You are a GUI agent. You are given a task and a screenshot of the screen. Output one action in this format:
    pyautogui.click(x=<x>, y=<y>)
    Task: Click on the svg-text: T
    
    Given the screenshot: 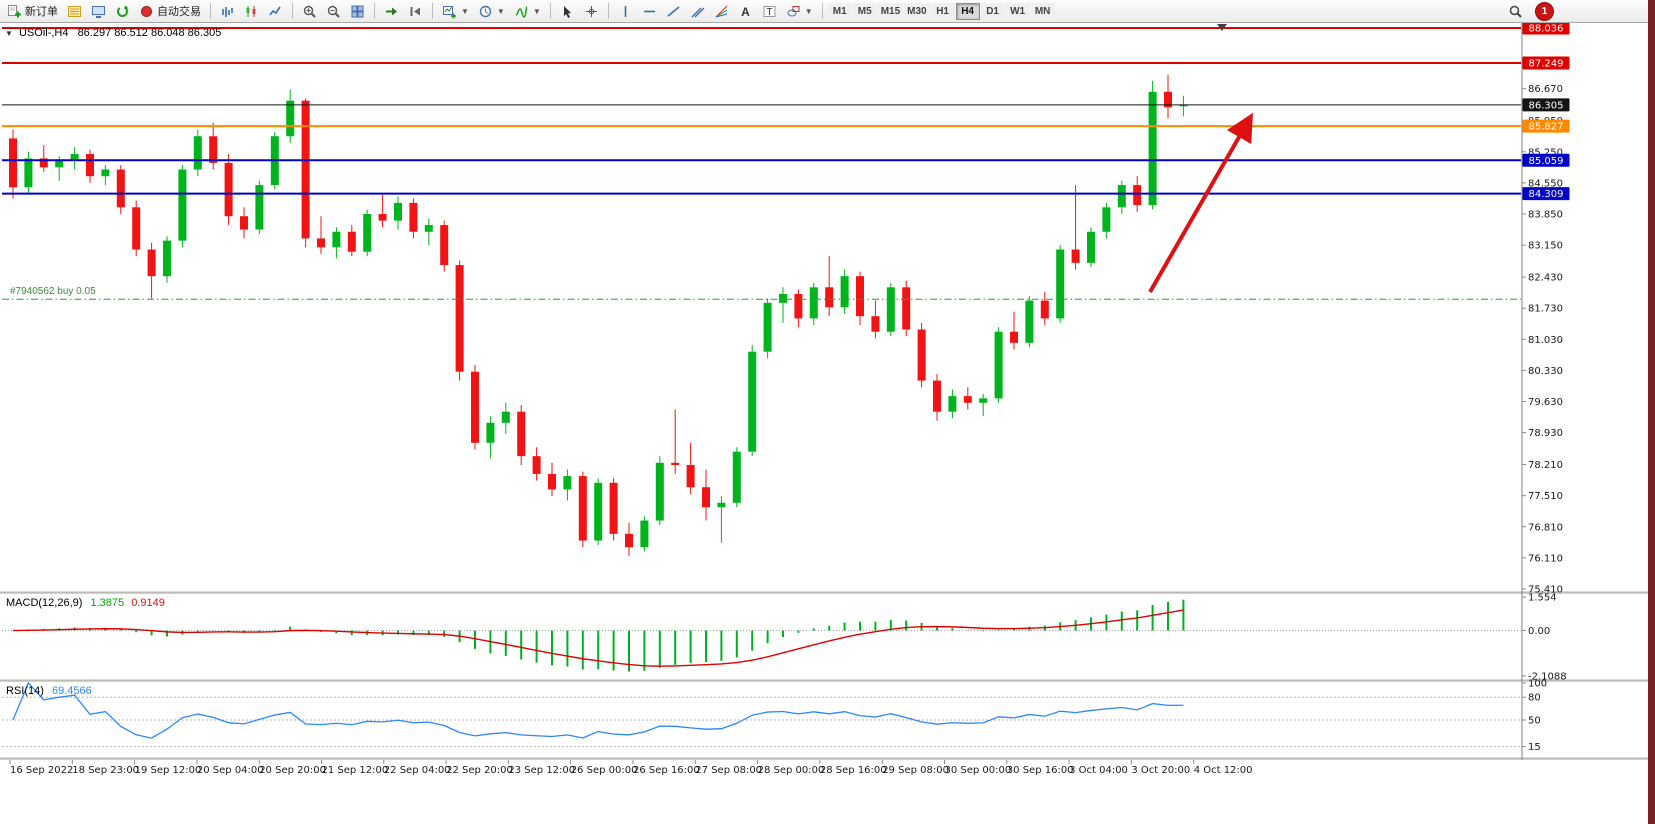 What is the action you would take?
    pyautogui.click(x=769, y=12)
    